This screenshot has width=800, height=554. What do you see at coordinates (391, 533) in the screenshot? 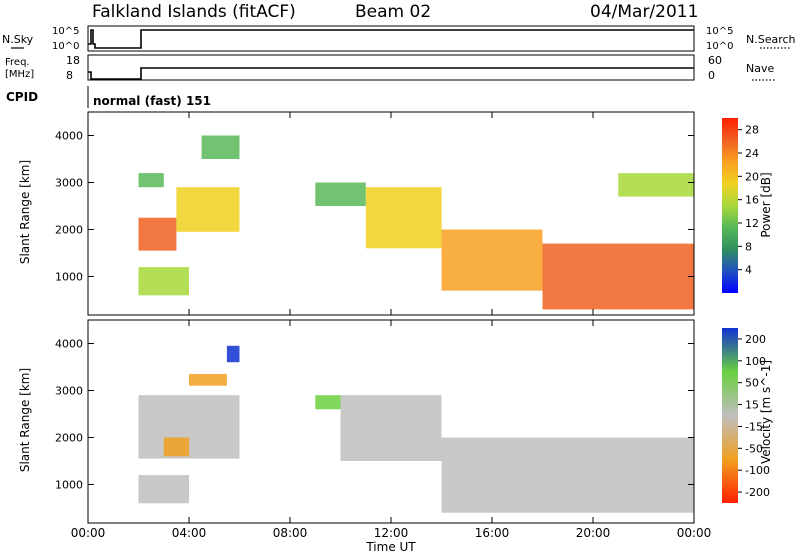
I see `time-tick-label: 12:00` at bounding box center [391, 533].